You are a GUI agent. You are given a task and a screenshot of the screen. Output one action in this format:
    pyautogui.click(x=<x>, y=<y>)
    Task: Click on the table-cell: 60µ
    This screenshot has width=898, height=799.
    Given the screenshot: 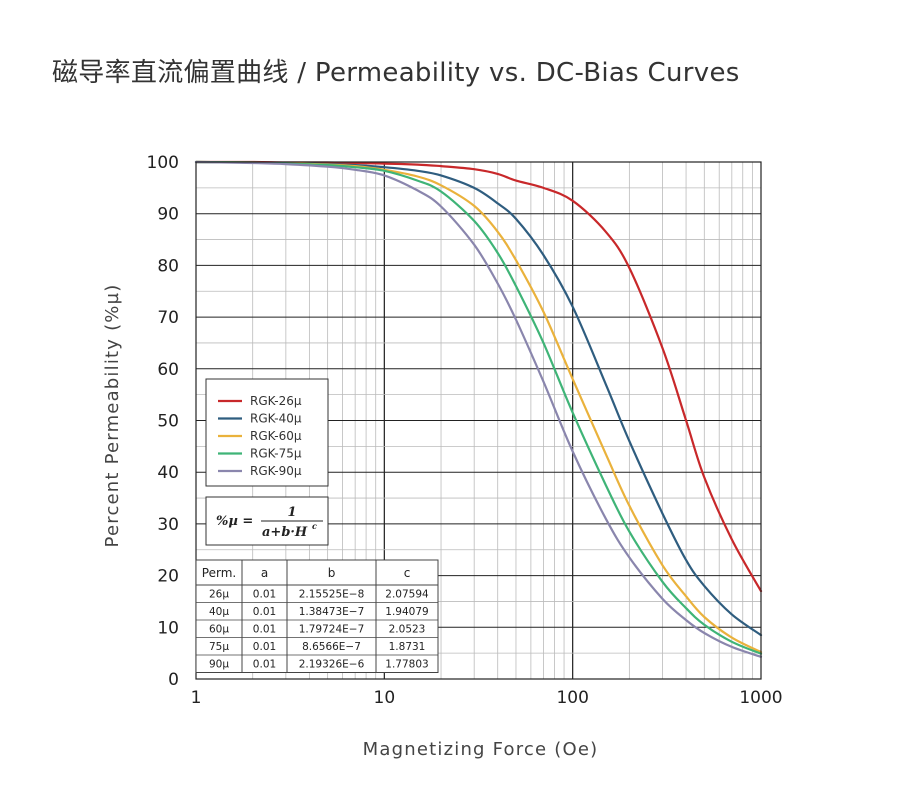 What is the action you would take?
    pyautogui.click(x=219, y=630)
    